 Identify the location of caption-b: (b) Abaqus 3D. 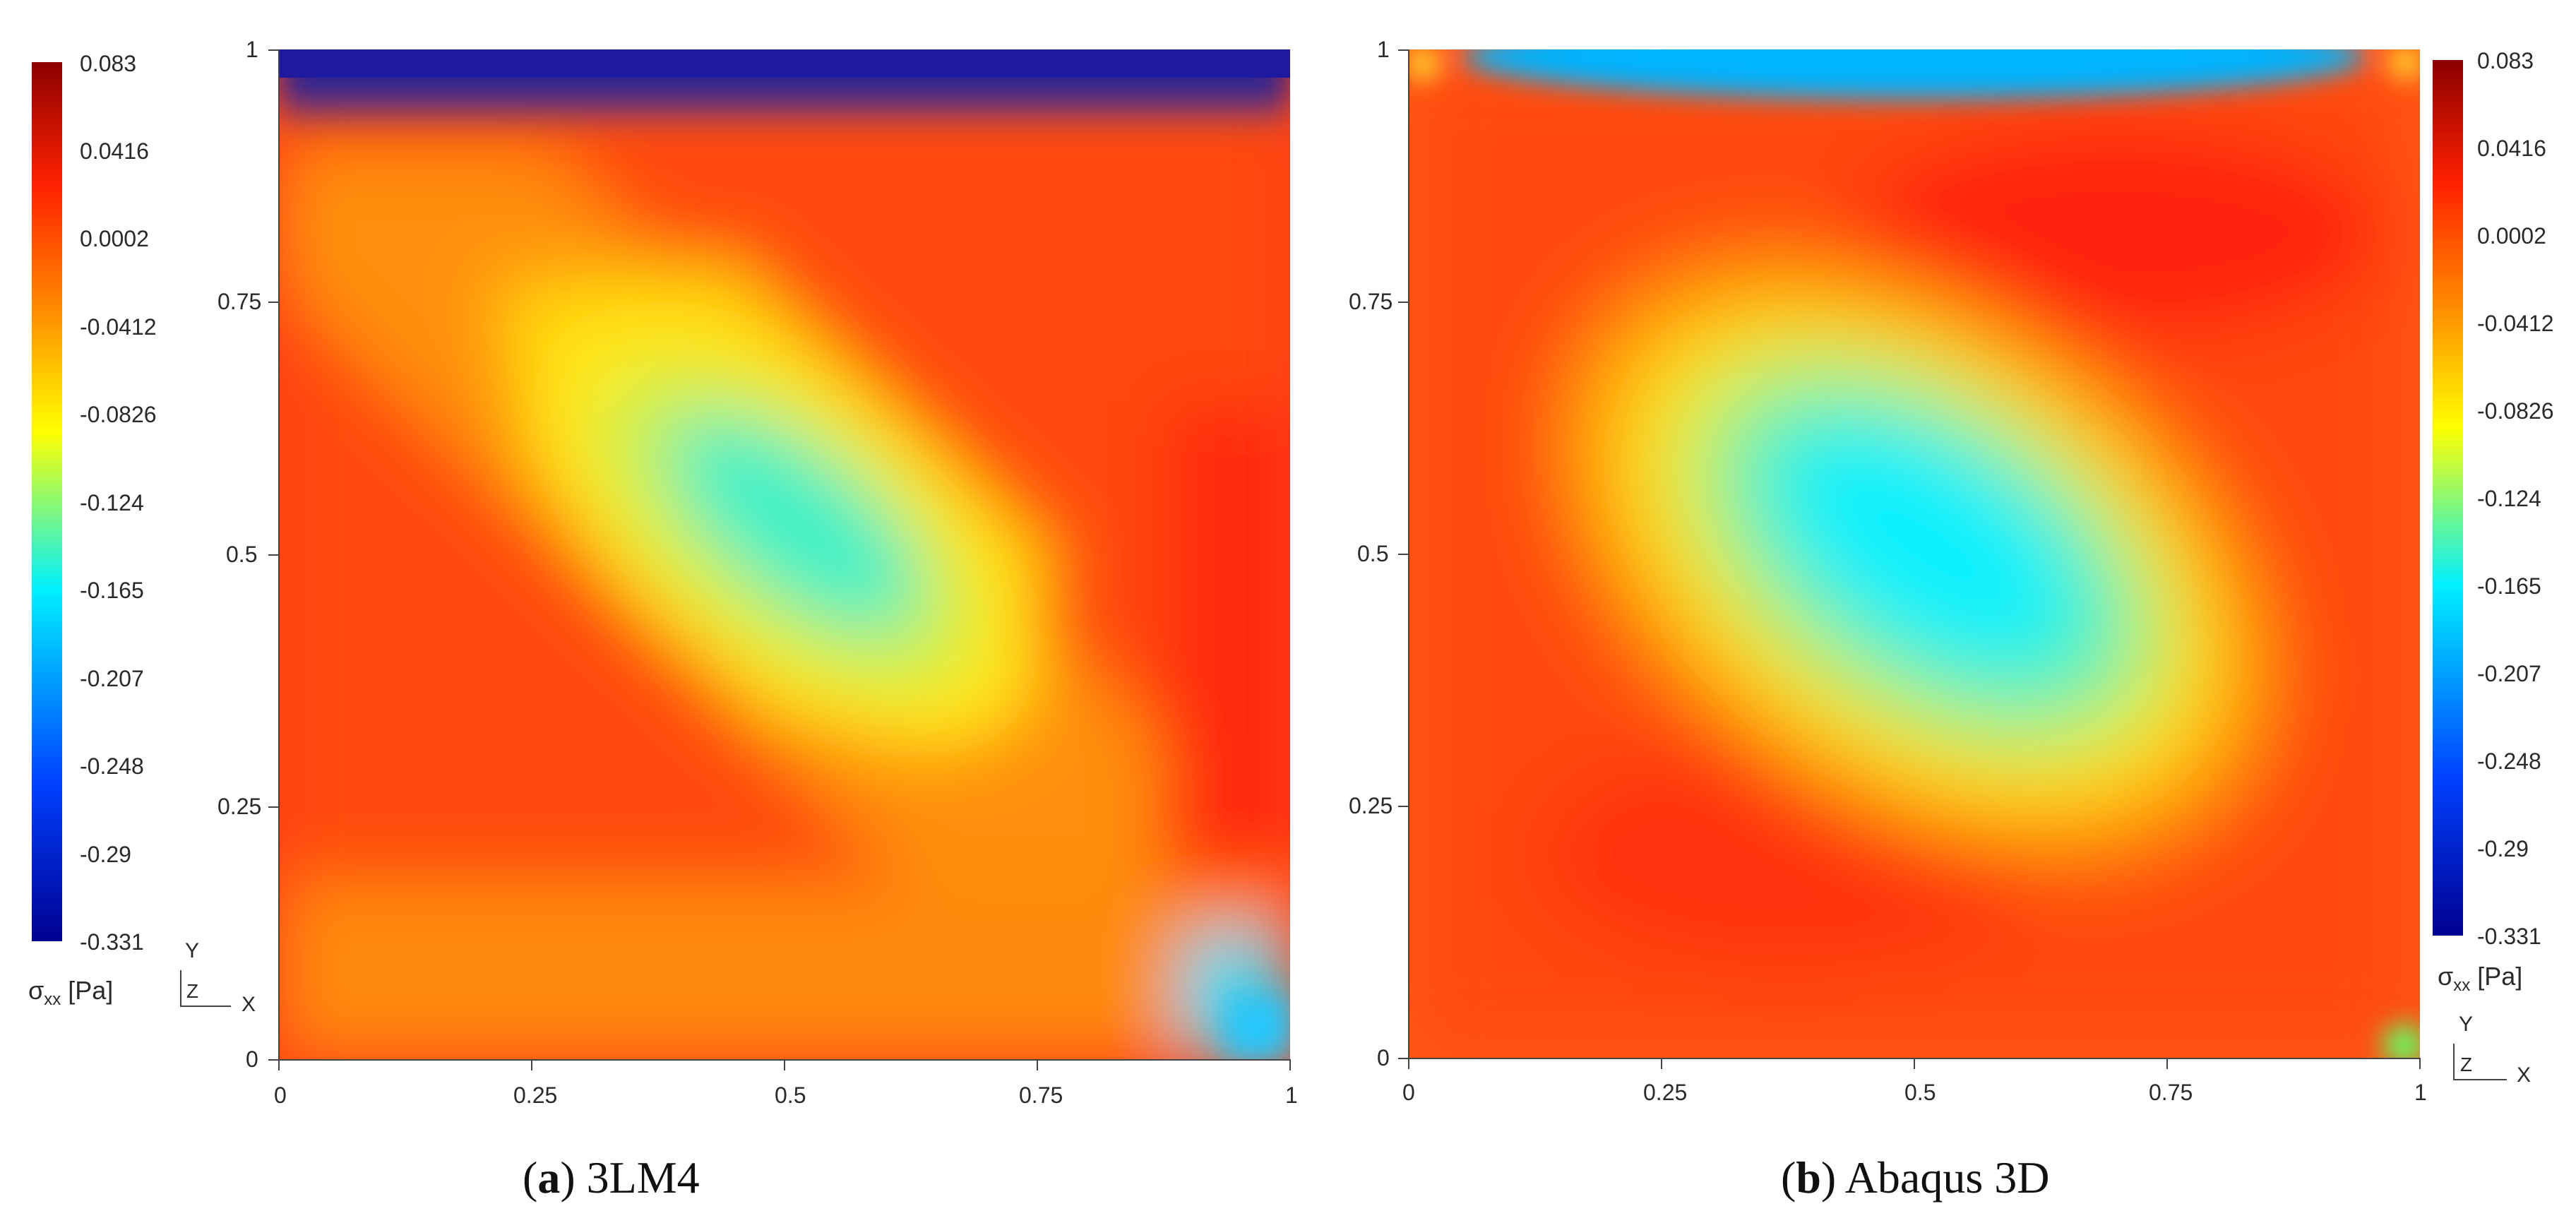
(1915, 1177).